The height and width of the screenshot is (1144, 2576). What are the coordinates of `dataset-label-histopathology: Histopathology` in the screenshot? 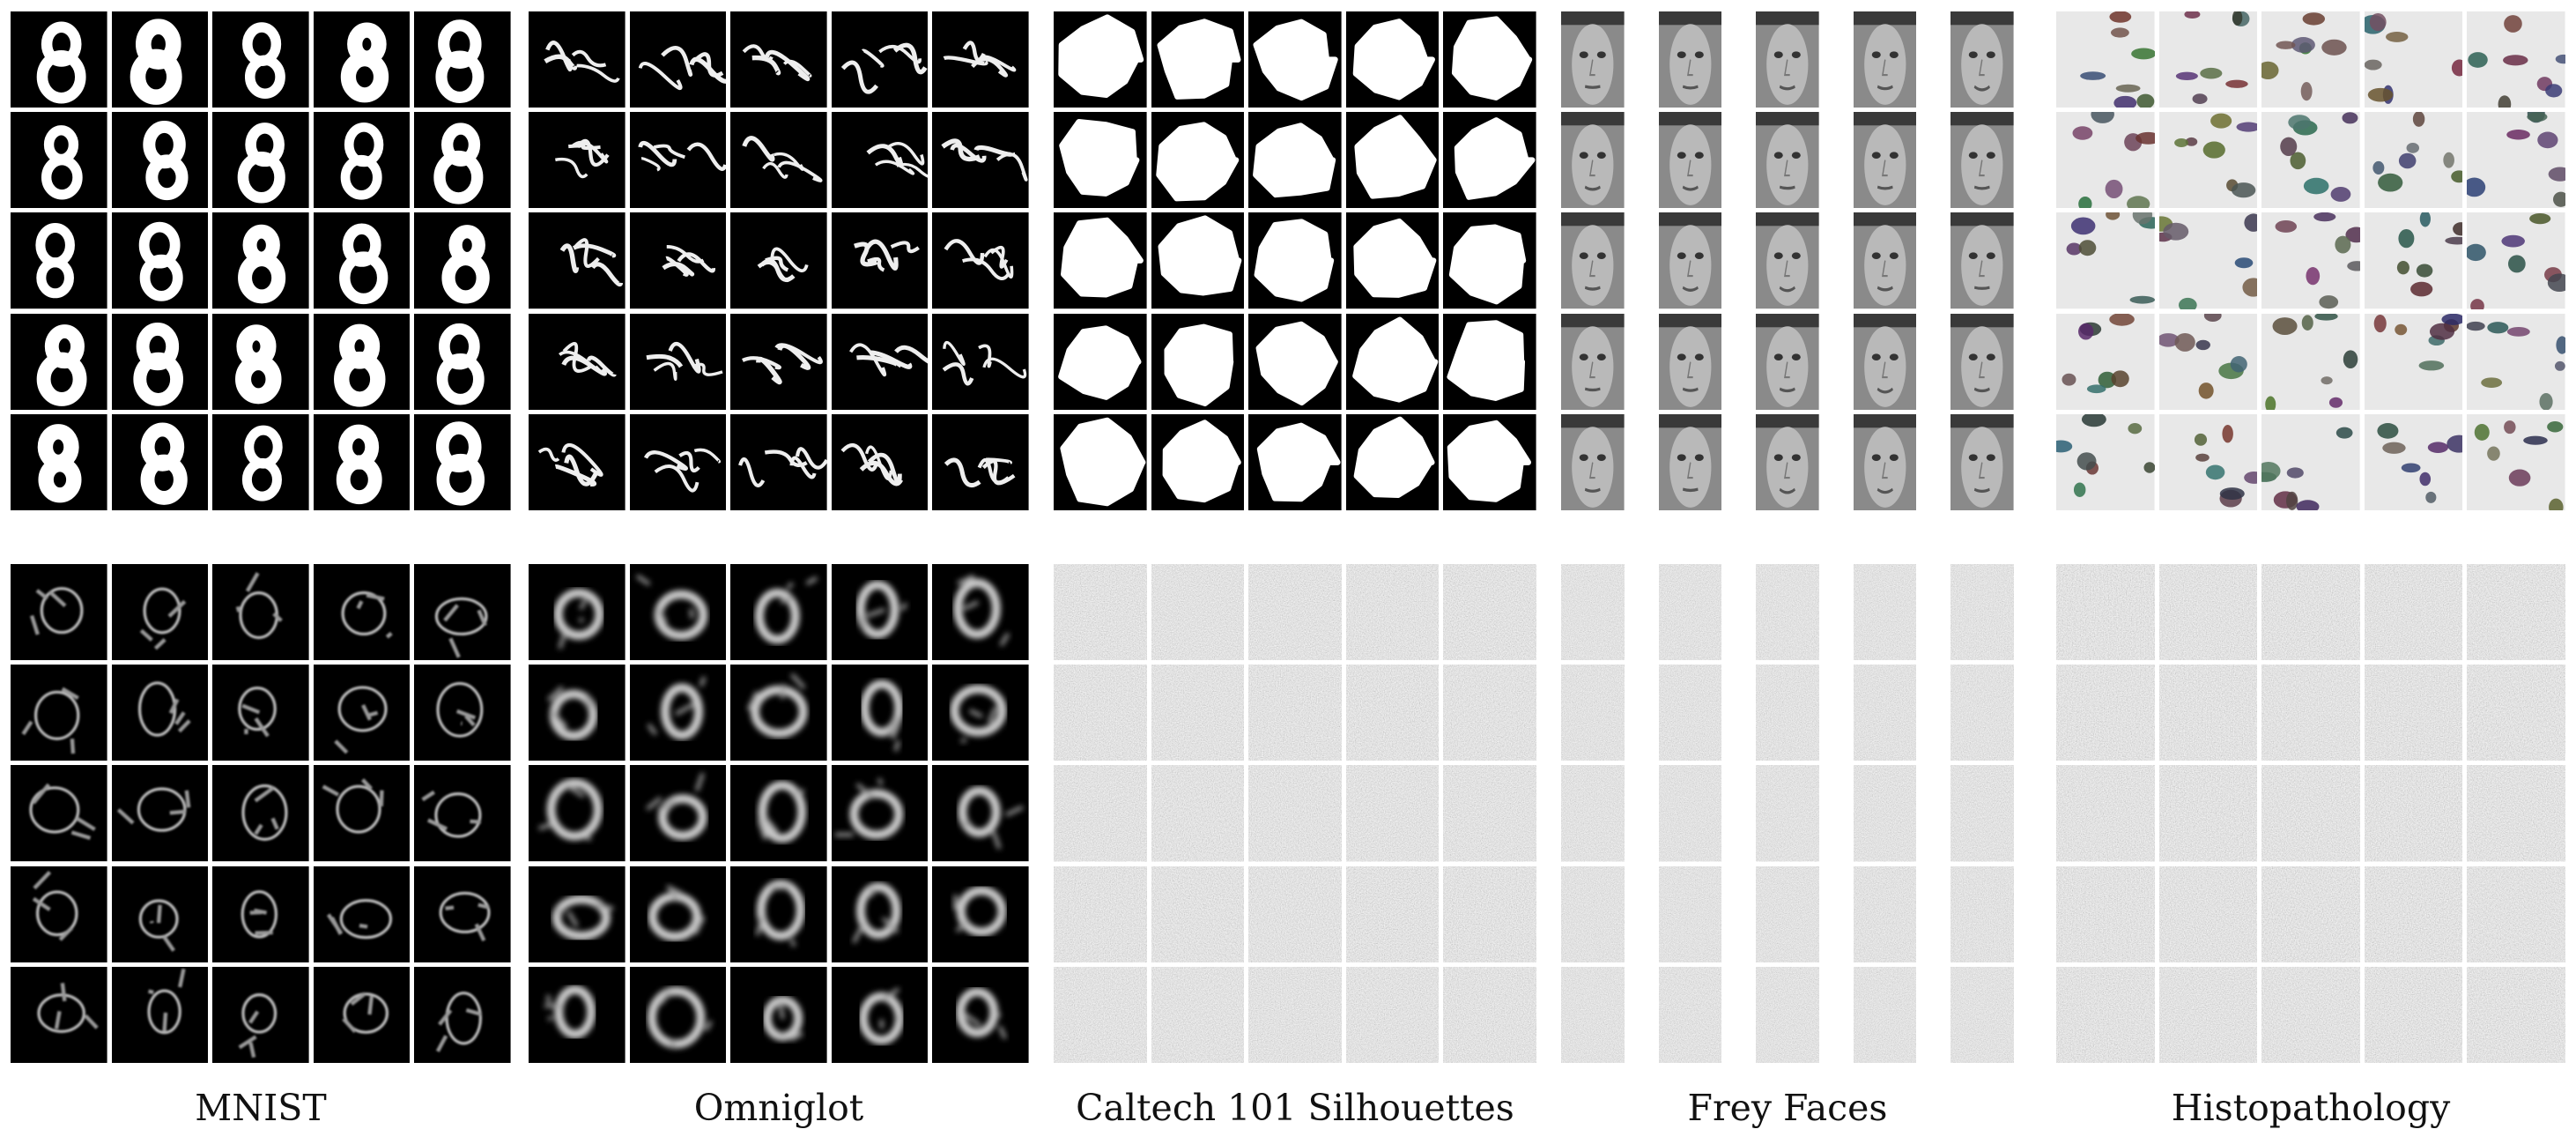 It's located at (2311, 1108).